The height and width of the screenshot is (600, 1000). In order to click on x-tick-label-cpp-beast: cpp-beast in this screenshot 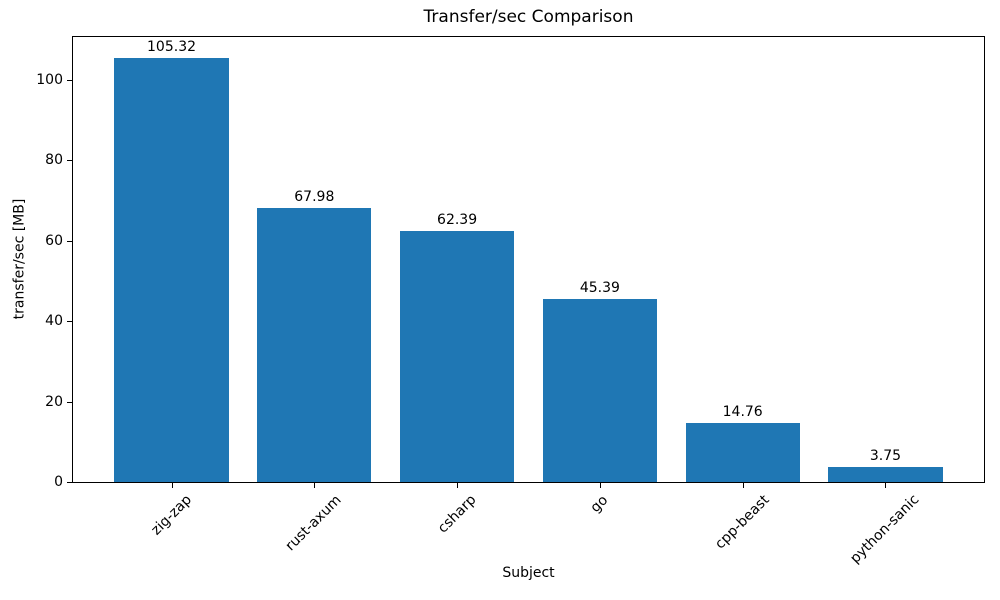, I will do `click(742, 522)`.